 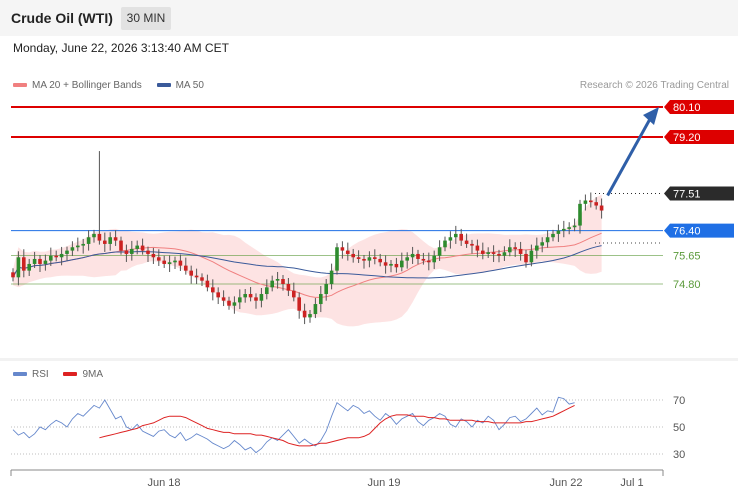 I want to click on x-tick-label-2: Jun 22, so click(x=565, y=483).